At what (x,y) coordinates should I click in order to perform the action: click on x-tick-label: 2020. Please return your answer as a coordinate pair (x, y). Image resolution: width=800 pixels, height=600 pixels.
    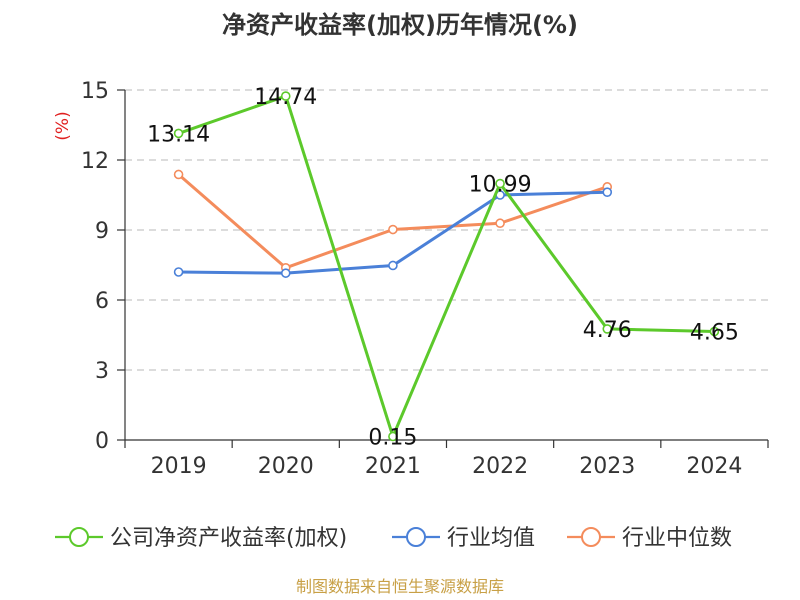
    Looking at the image, I should click on (286, 466).